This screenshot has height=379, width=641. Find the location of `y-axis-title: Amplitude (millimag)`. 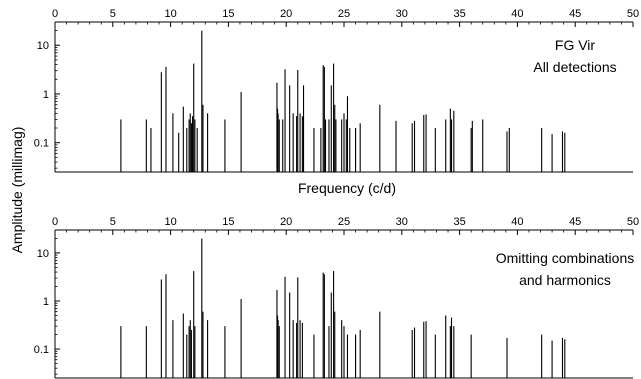

y-axis-title: Amplitude (millimag) is located at coordinates (17, 190).